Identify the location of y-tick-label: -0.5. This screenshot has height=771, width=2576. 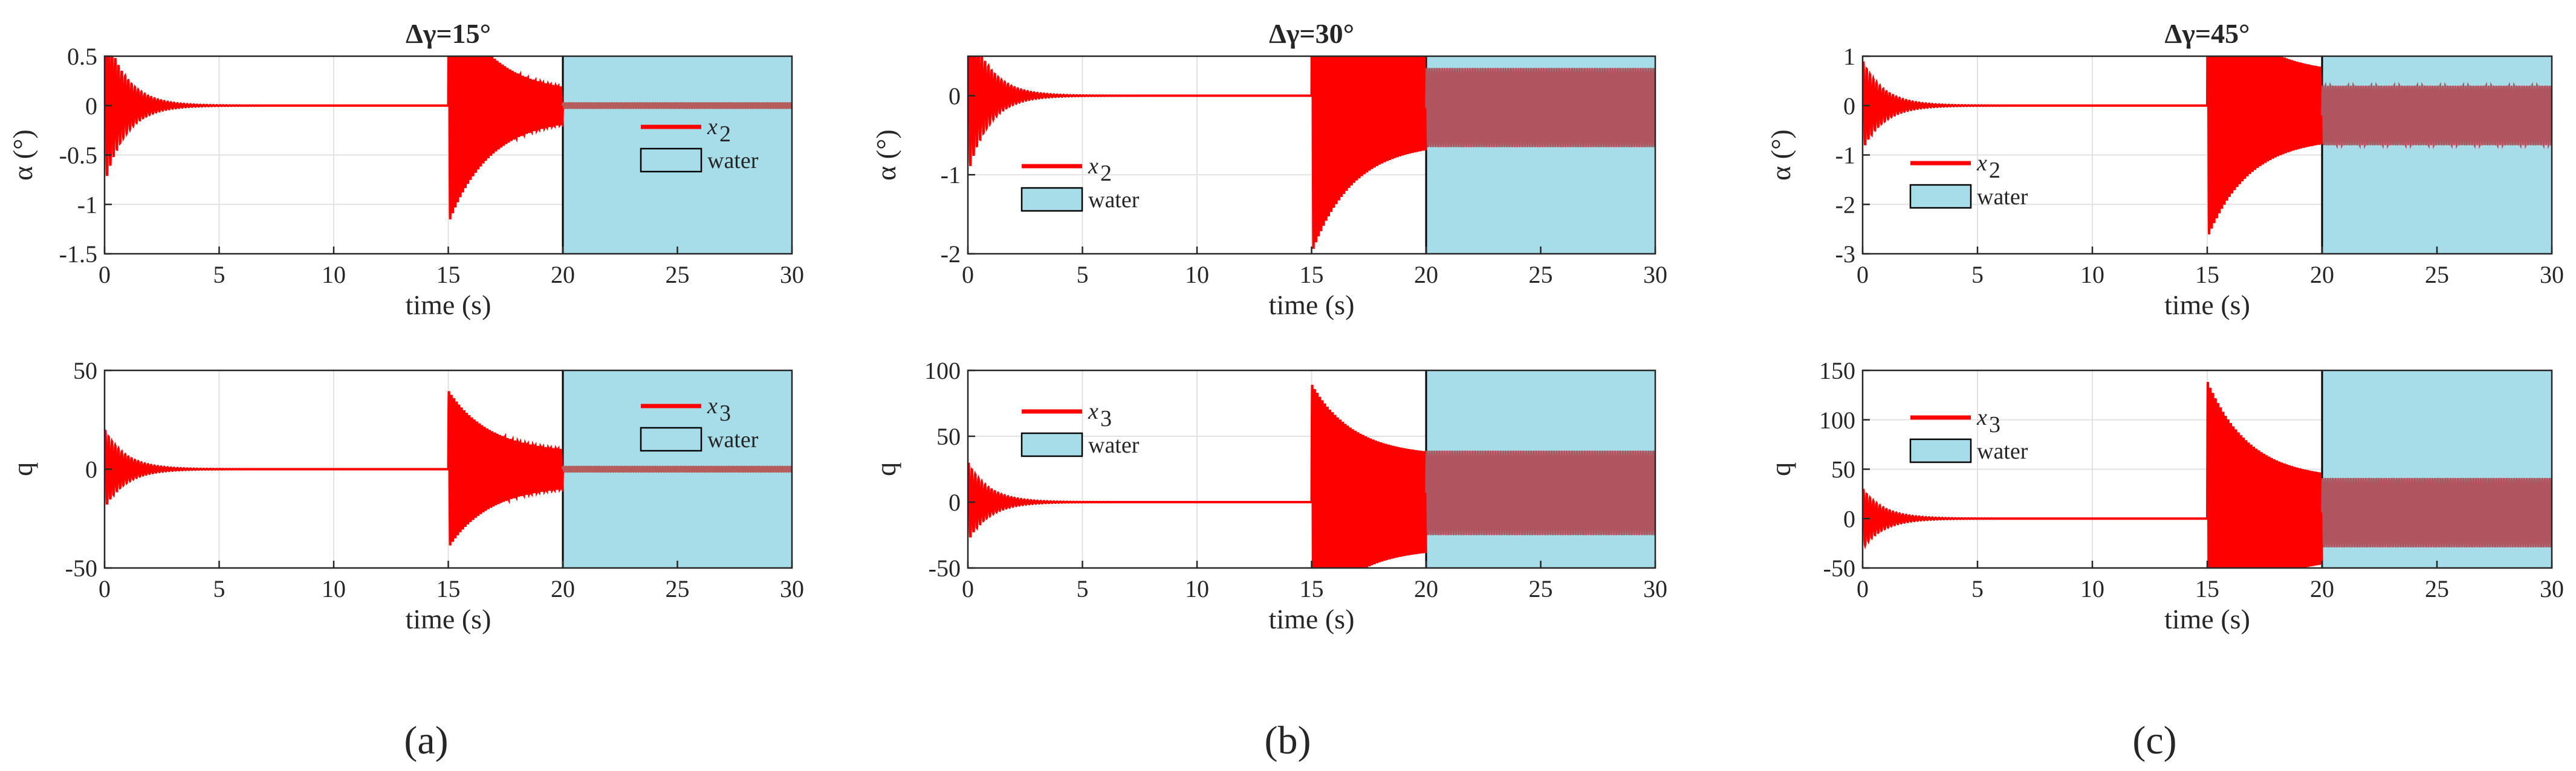
(78, 155).